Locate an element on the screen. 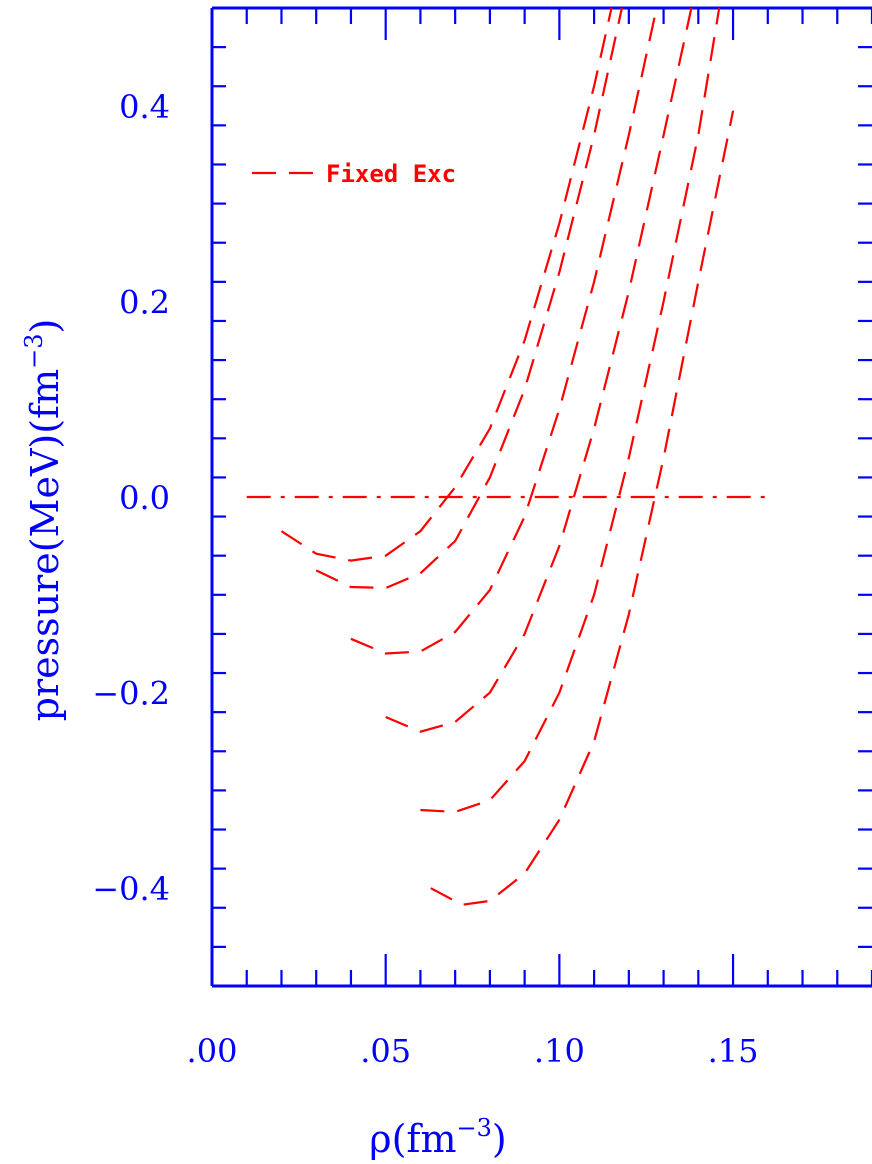  y-axis-title: pressure(MeV)(fm−3) is located at coordinates (43, 520).